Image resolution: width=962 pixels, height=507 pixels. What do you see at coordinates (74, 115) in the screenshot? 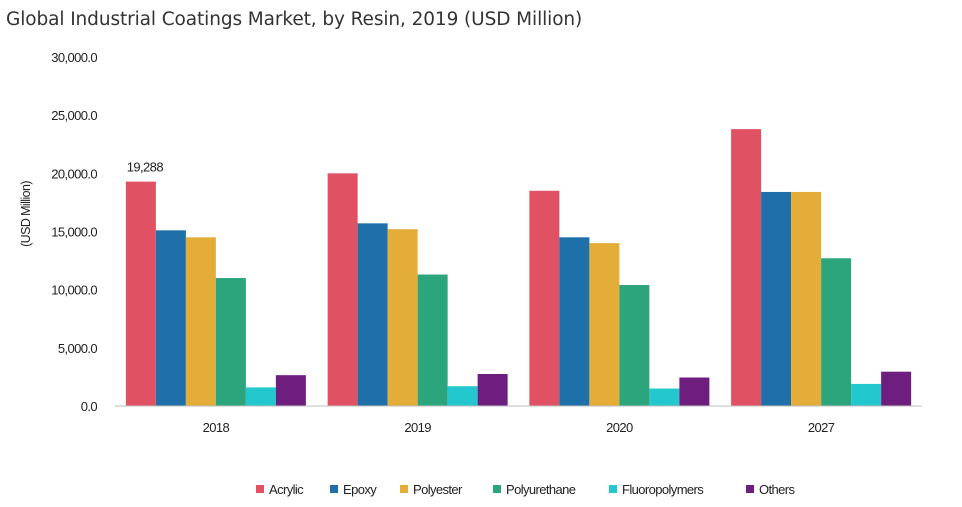
I see `y-tick-label: 25,000.0` at bounding box center [74, 115].